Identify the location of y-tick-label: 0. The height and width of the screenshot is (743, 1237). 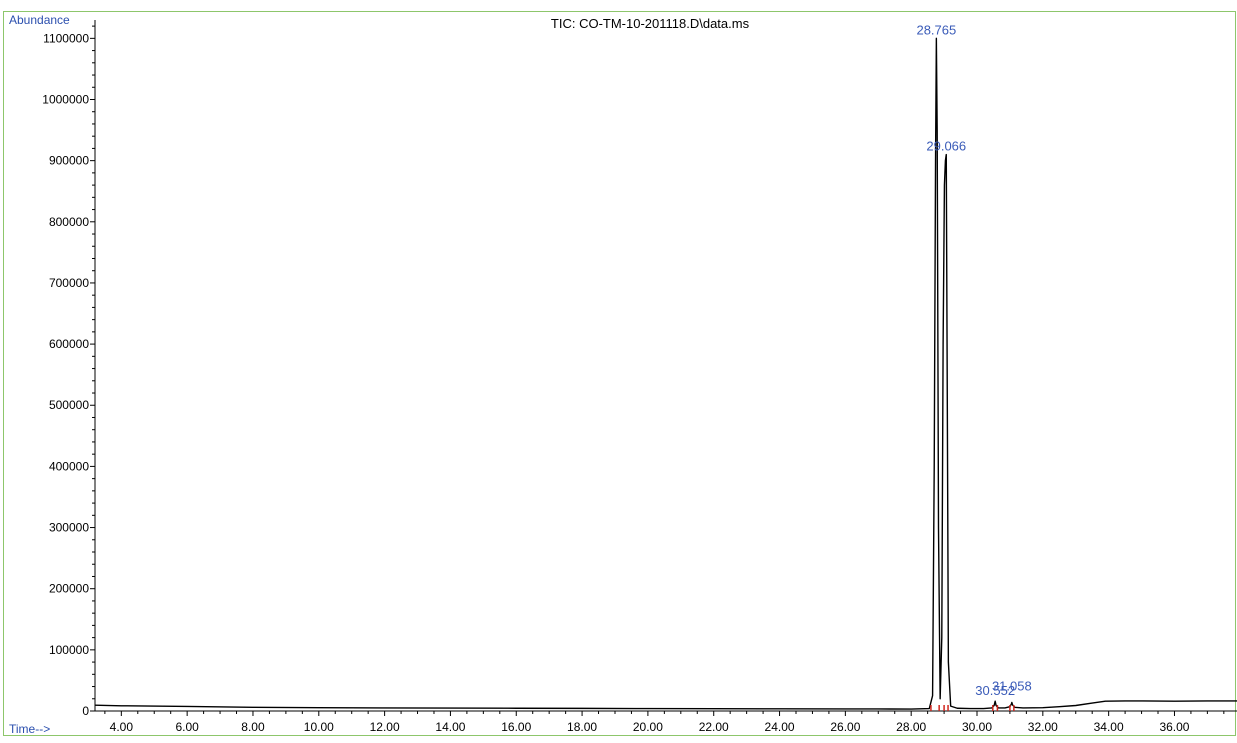
(85, 711).